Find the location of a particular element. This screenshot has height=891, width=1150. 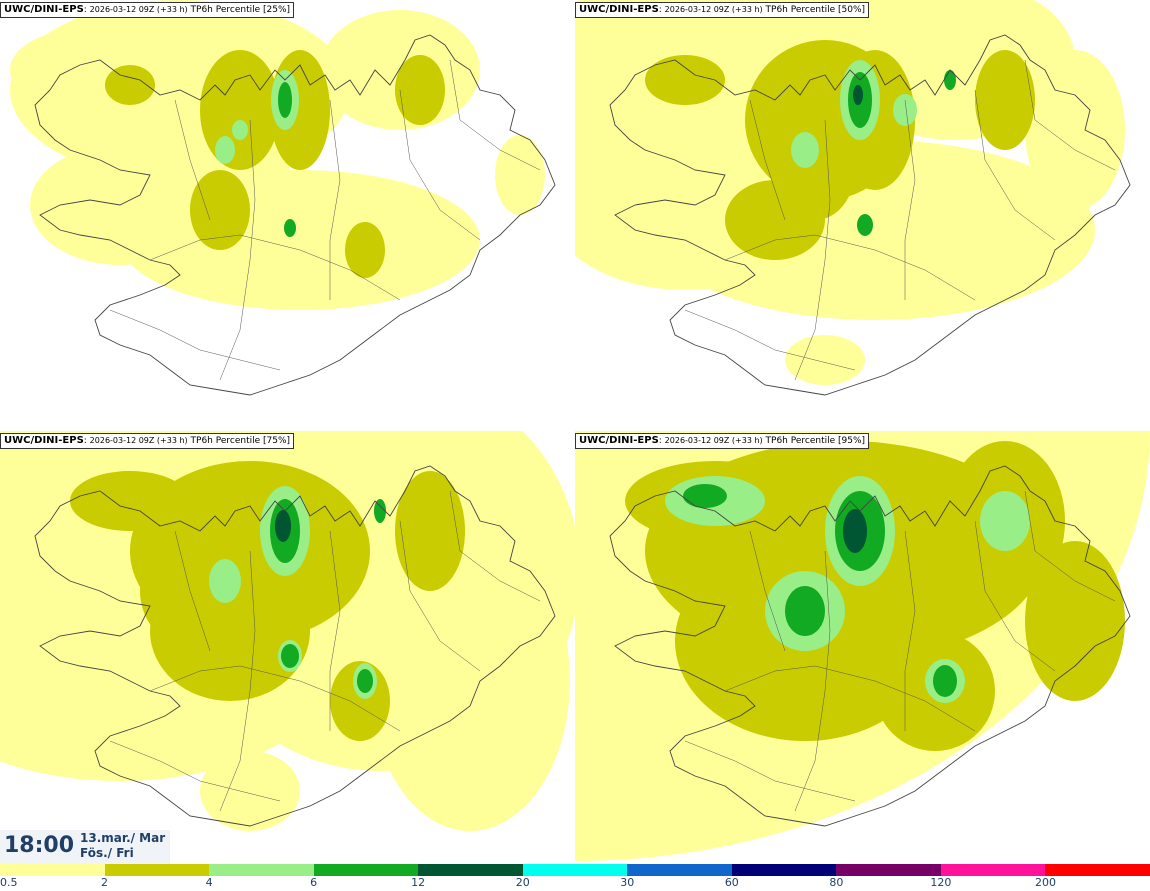

valid-day: Fös./ Fri is located at coordinates (107, 853).